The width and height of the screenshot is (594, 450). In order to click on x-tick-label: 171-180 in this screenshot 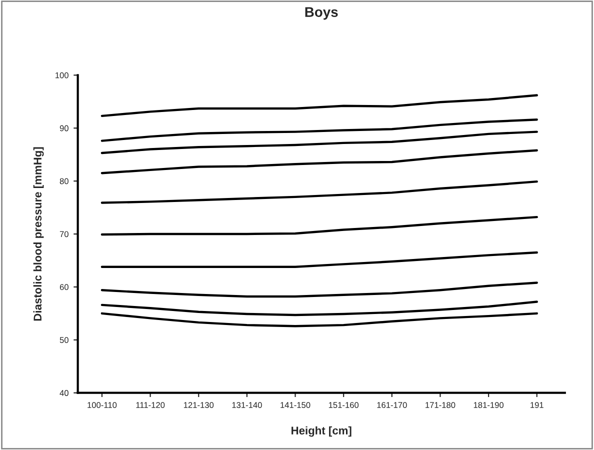, I will do `click(441, 405)`.